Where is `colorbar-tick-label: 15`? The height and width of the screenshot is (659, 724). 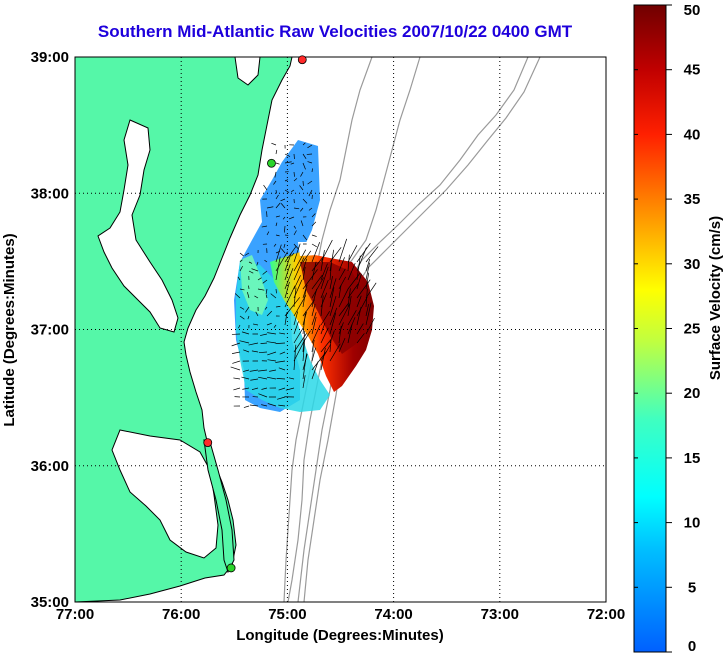
colorbar-tick-label: 15 is located at coordinates (692, 458).